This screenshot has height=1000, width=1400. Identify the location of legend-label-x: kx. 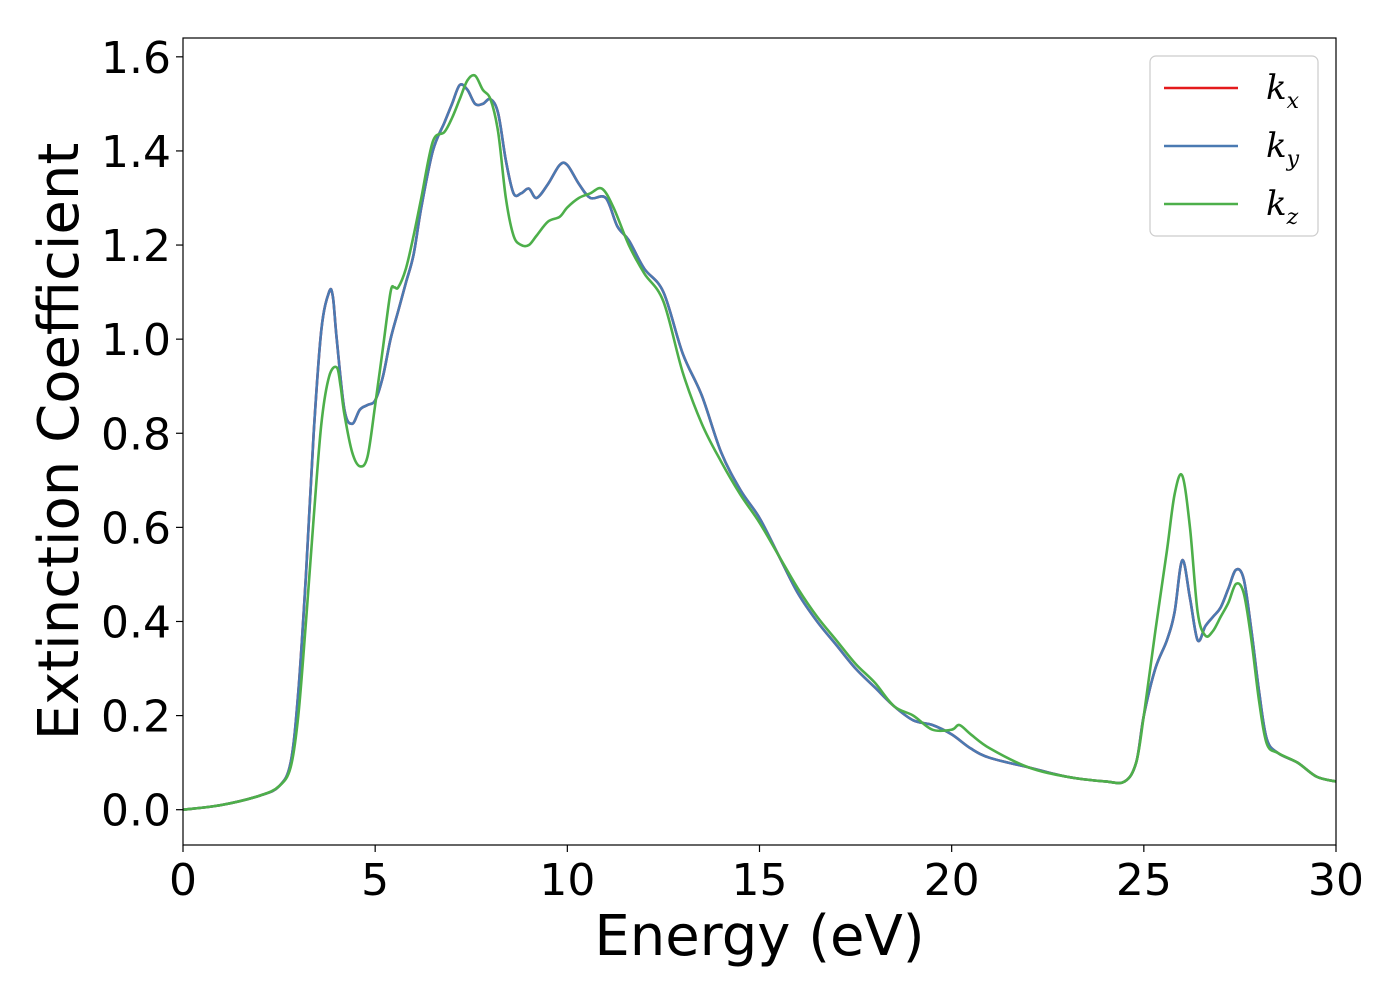
(1283, 91).